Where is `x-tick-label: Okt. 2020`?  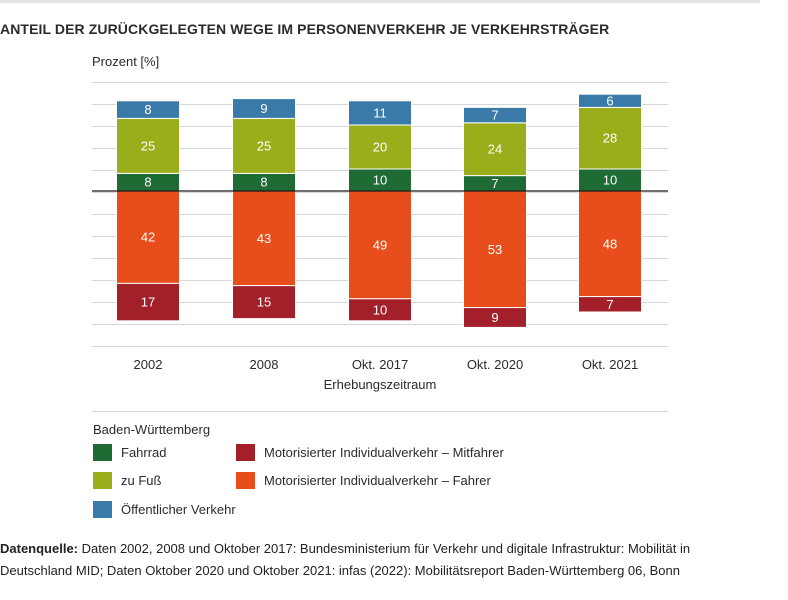 x-tick-label: Okt. 2020 is located at coordinates (495, 364).